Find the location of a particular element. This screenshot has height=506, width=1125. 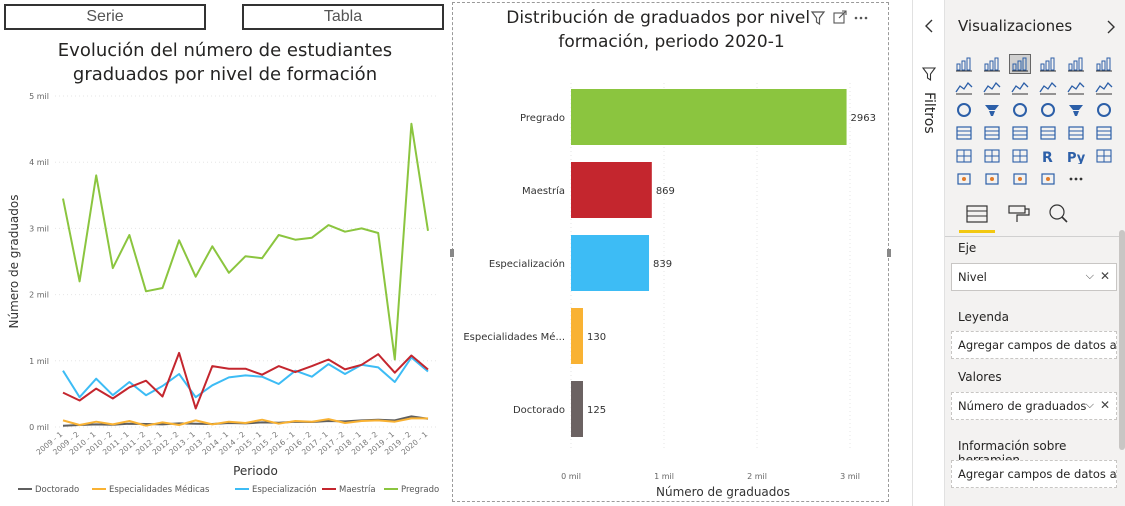

collapse-chevron-icon is located at coordinates (929, 26).